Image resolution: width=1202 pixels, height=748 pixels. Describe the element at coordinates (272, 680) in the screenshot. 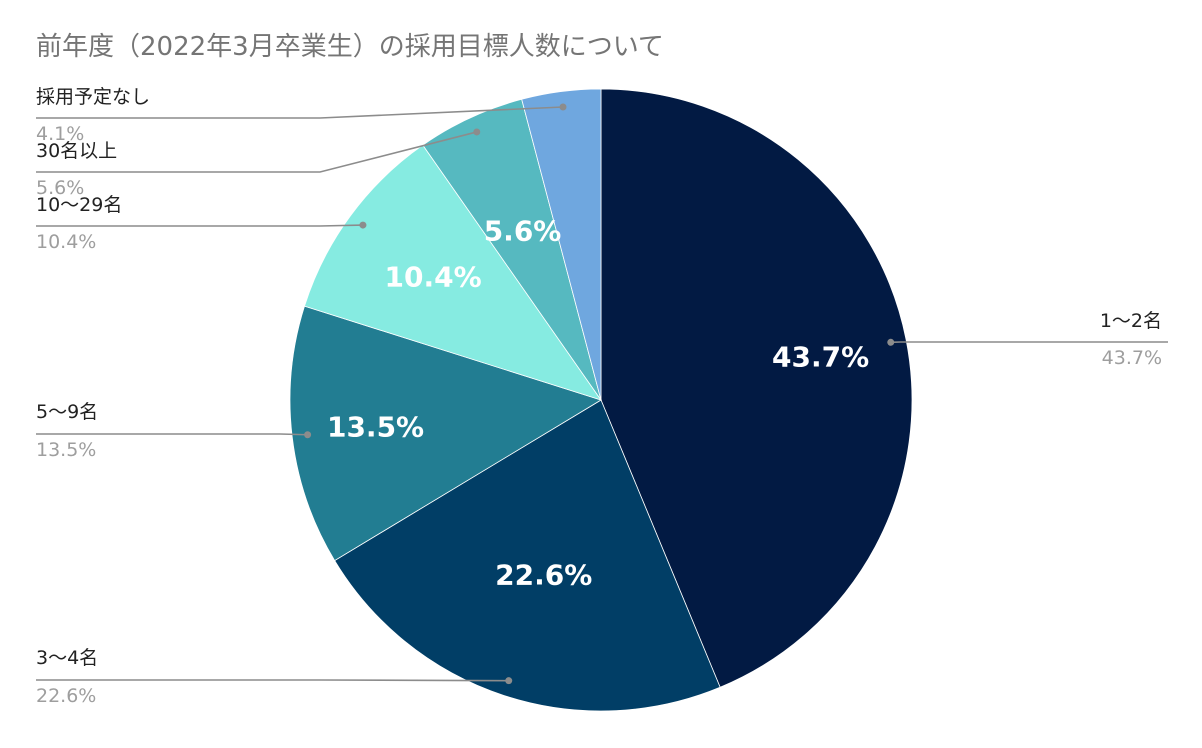

I see `slice-2-leader-line` at that location.